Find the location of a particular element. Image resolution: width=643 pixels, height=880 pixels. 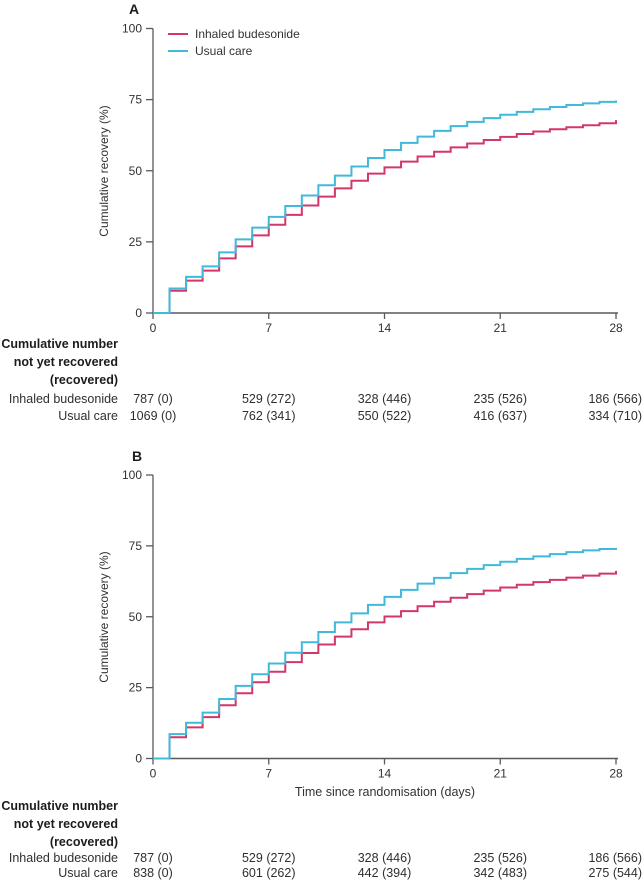

usual-care-line-swatch is located at coordinates (178, 50).